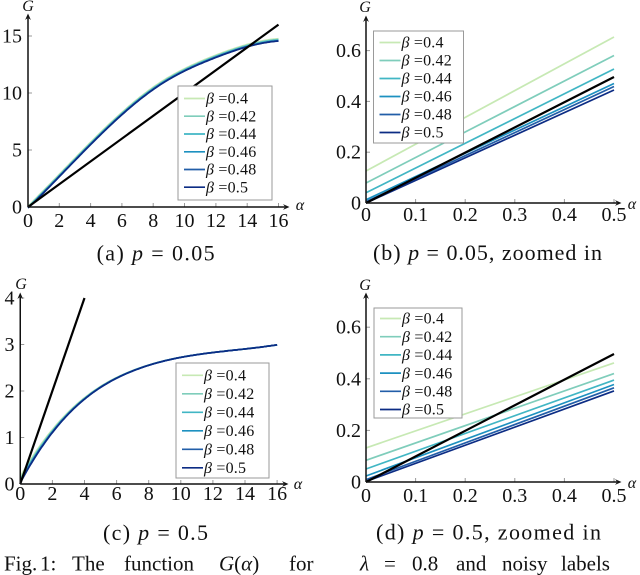 The width and height of the screenshot is (640, 575). What do you see at coordinates (17, 151) in the screenshot?
I see `svg-text: 5` at bounding box center [17, 151].